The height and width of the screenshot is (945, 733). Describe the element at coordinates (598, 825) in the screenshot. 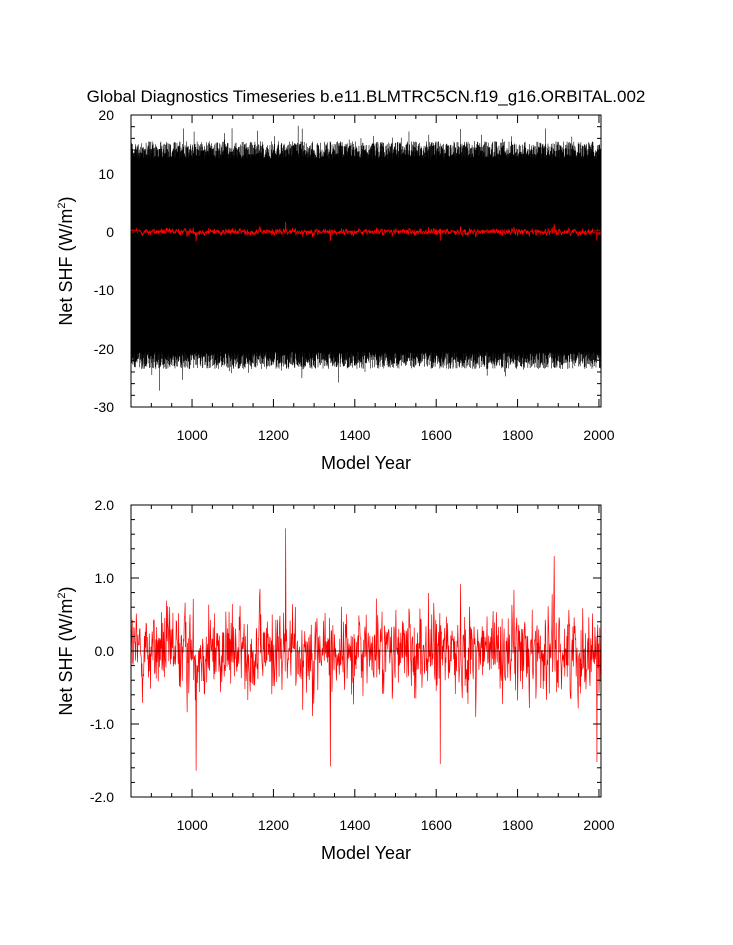

I see `bottom-x-tick-label: 2000` at that location.